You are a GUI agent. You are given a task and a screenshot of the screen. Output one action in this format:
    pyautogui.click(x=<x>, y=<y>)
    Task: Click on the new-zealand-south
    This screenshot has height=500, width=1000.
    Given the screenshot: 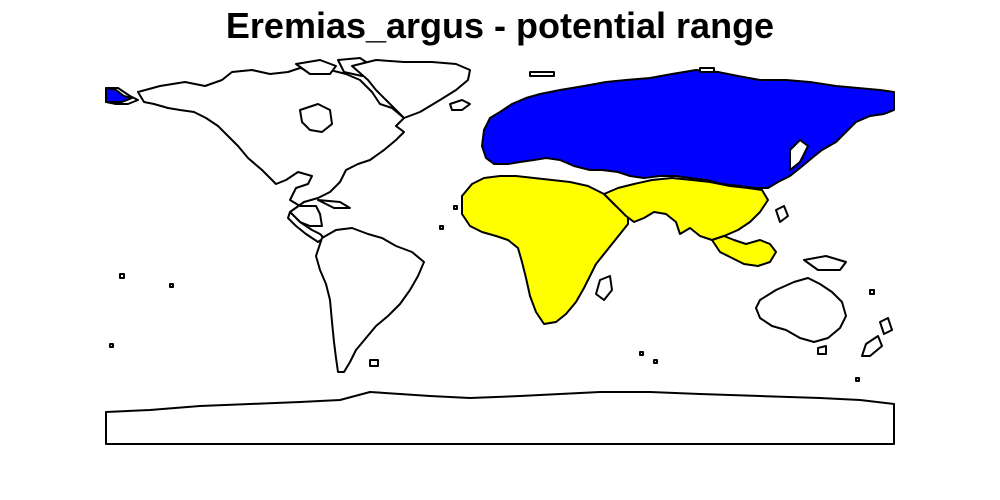 What is the action you would take?
    pyautogui.click(x=872, y=346)
    